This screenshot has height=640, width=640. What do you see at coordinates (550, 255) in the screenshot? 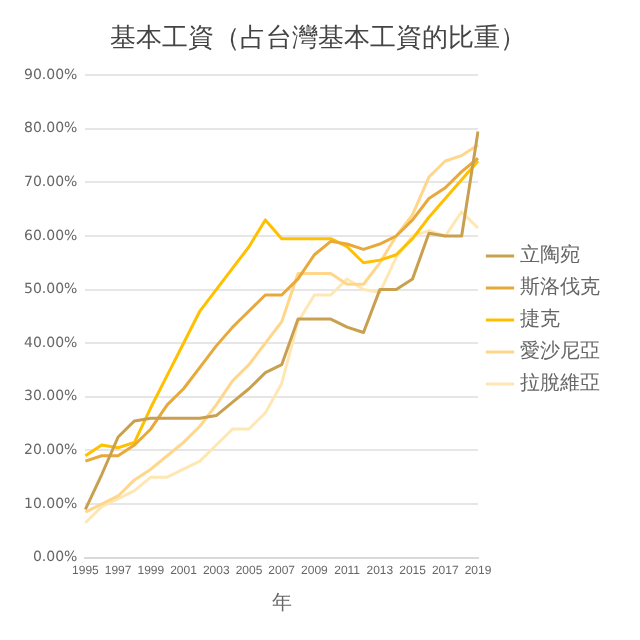
I see `legend-label: 立陶宛` at bounding box center [550, 255].